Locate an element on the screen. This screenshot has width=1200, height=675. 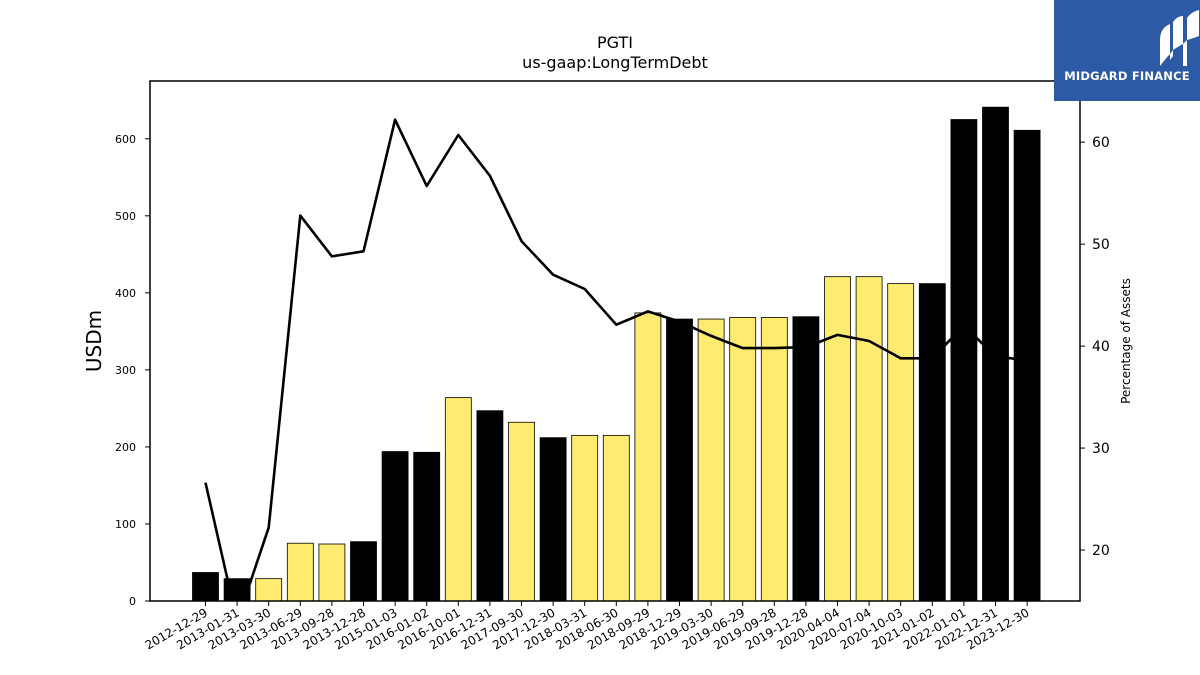
y-axis-left: 0 100 200 300 400 500 600 is located at coordinates (132, 370).